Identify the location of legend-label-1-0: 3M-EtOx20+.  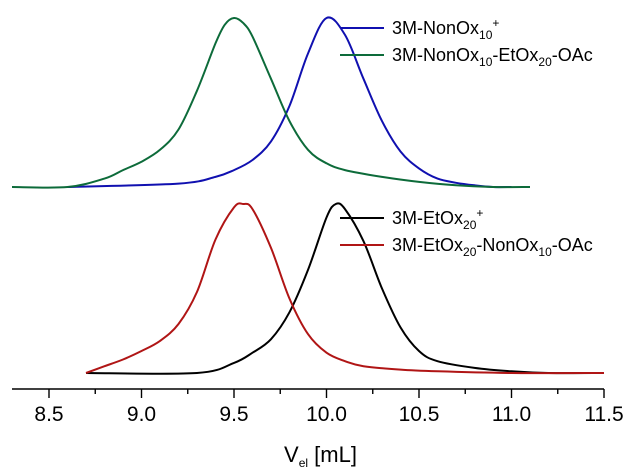
(437, 219).